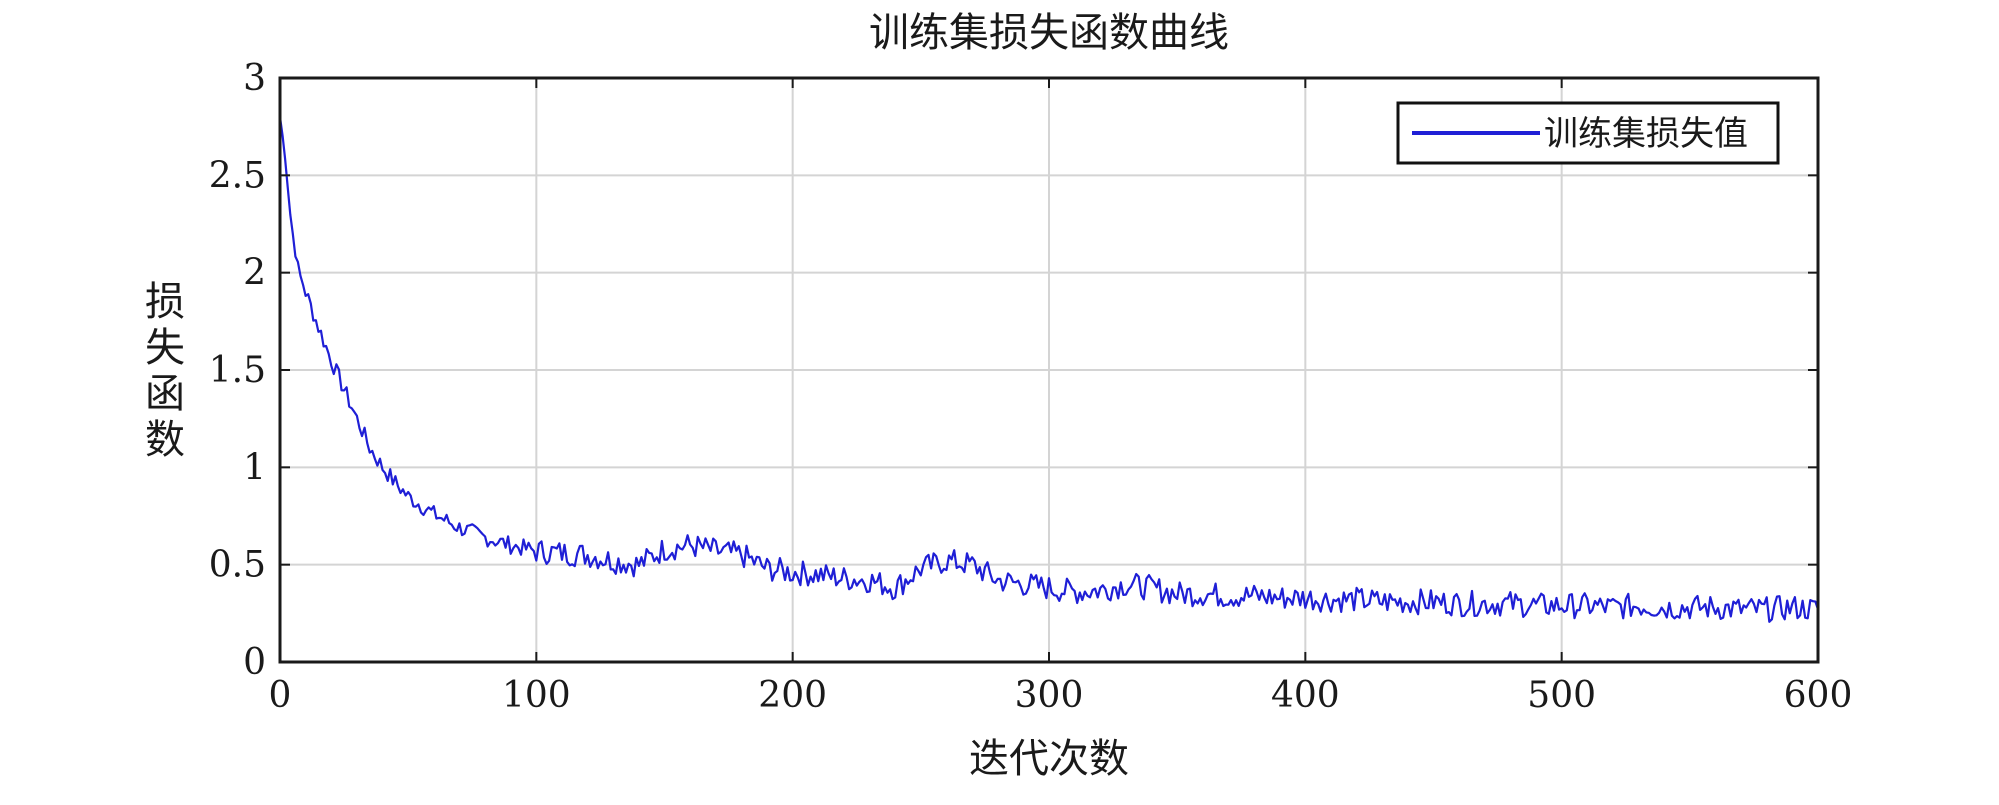 This screenshot has height=805, width=1999. I want to click on legend: 训练集损失值, so click(1588, 133).